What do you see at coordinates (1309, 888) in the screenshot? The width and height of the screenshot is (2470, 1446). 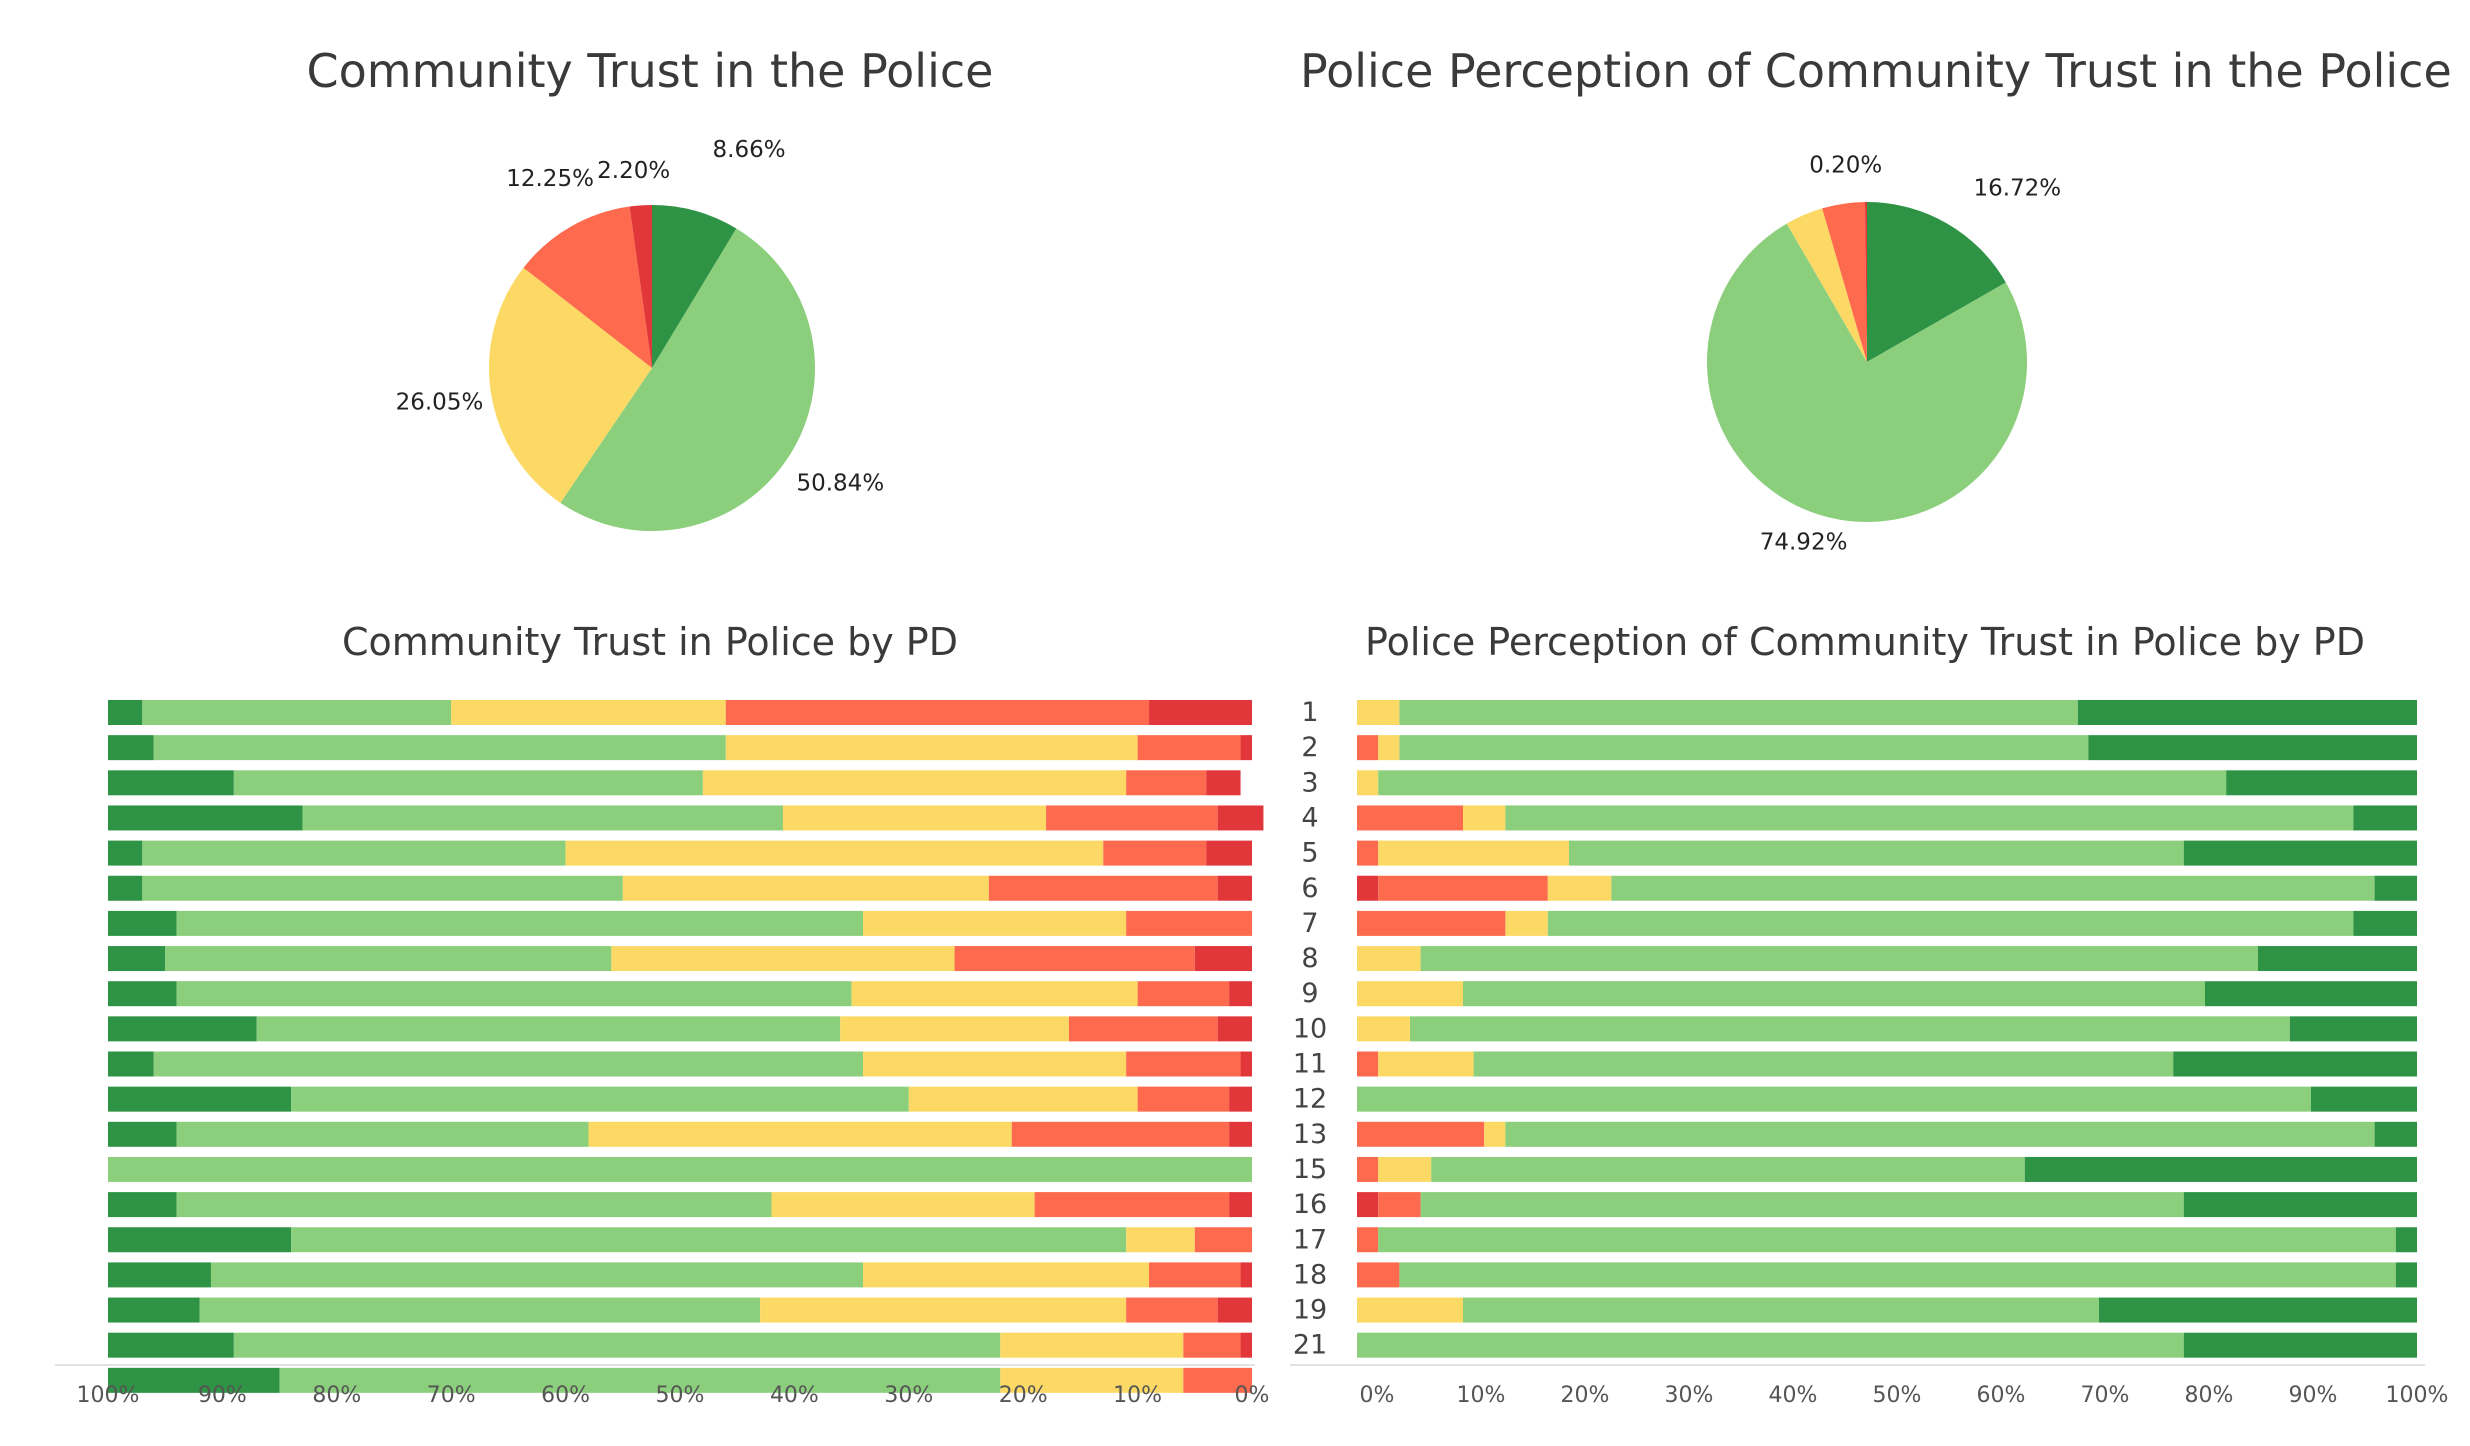 I see `right-category-label: 6` at bounding box center [1309, 888].